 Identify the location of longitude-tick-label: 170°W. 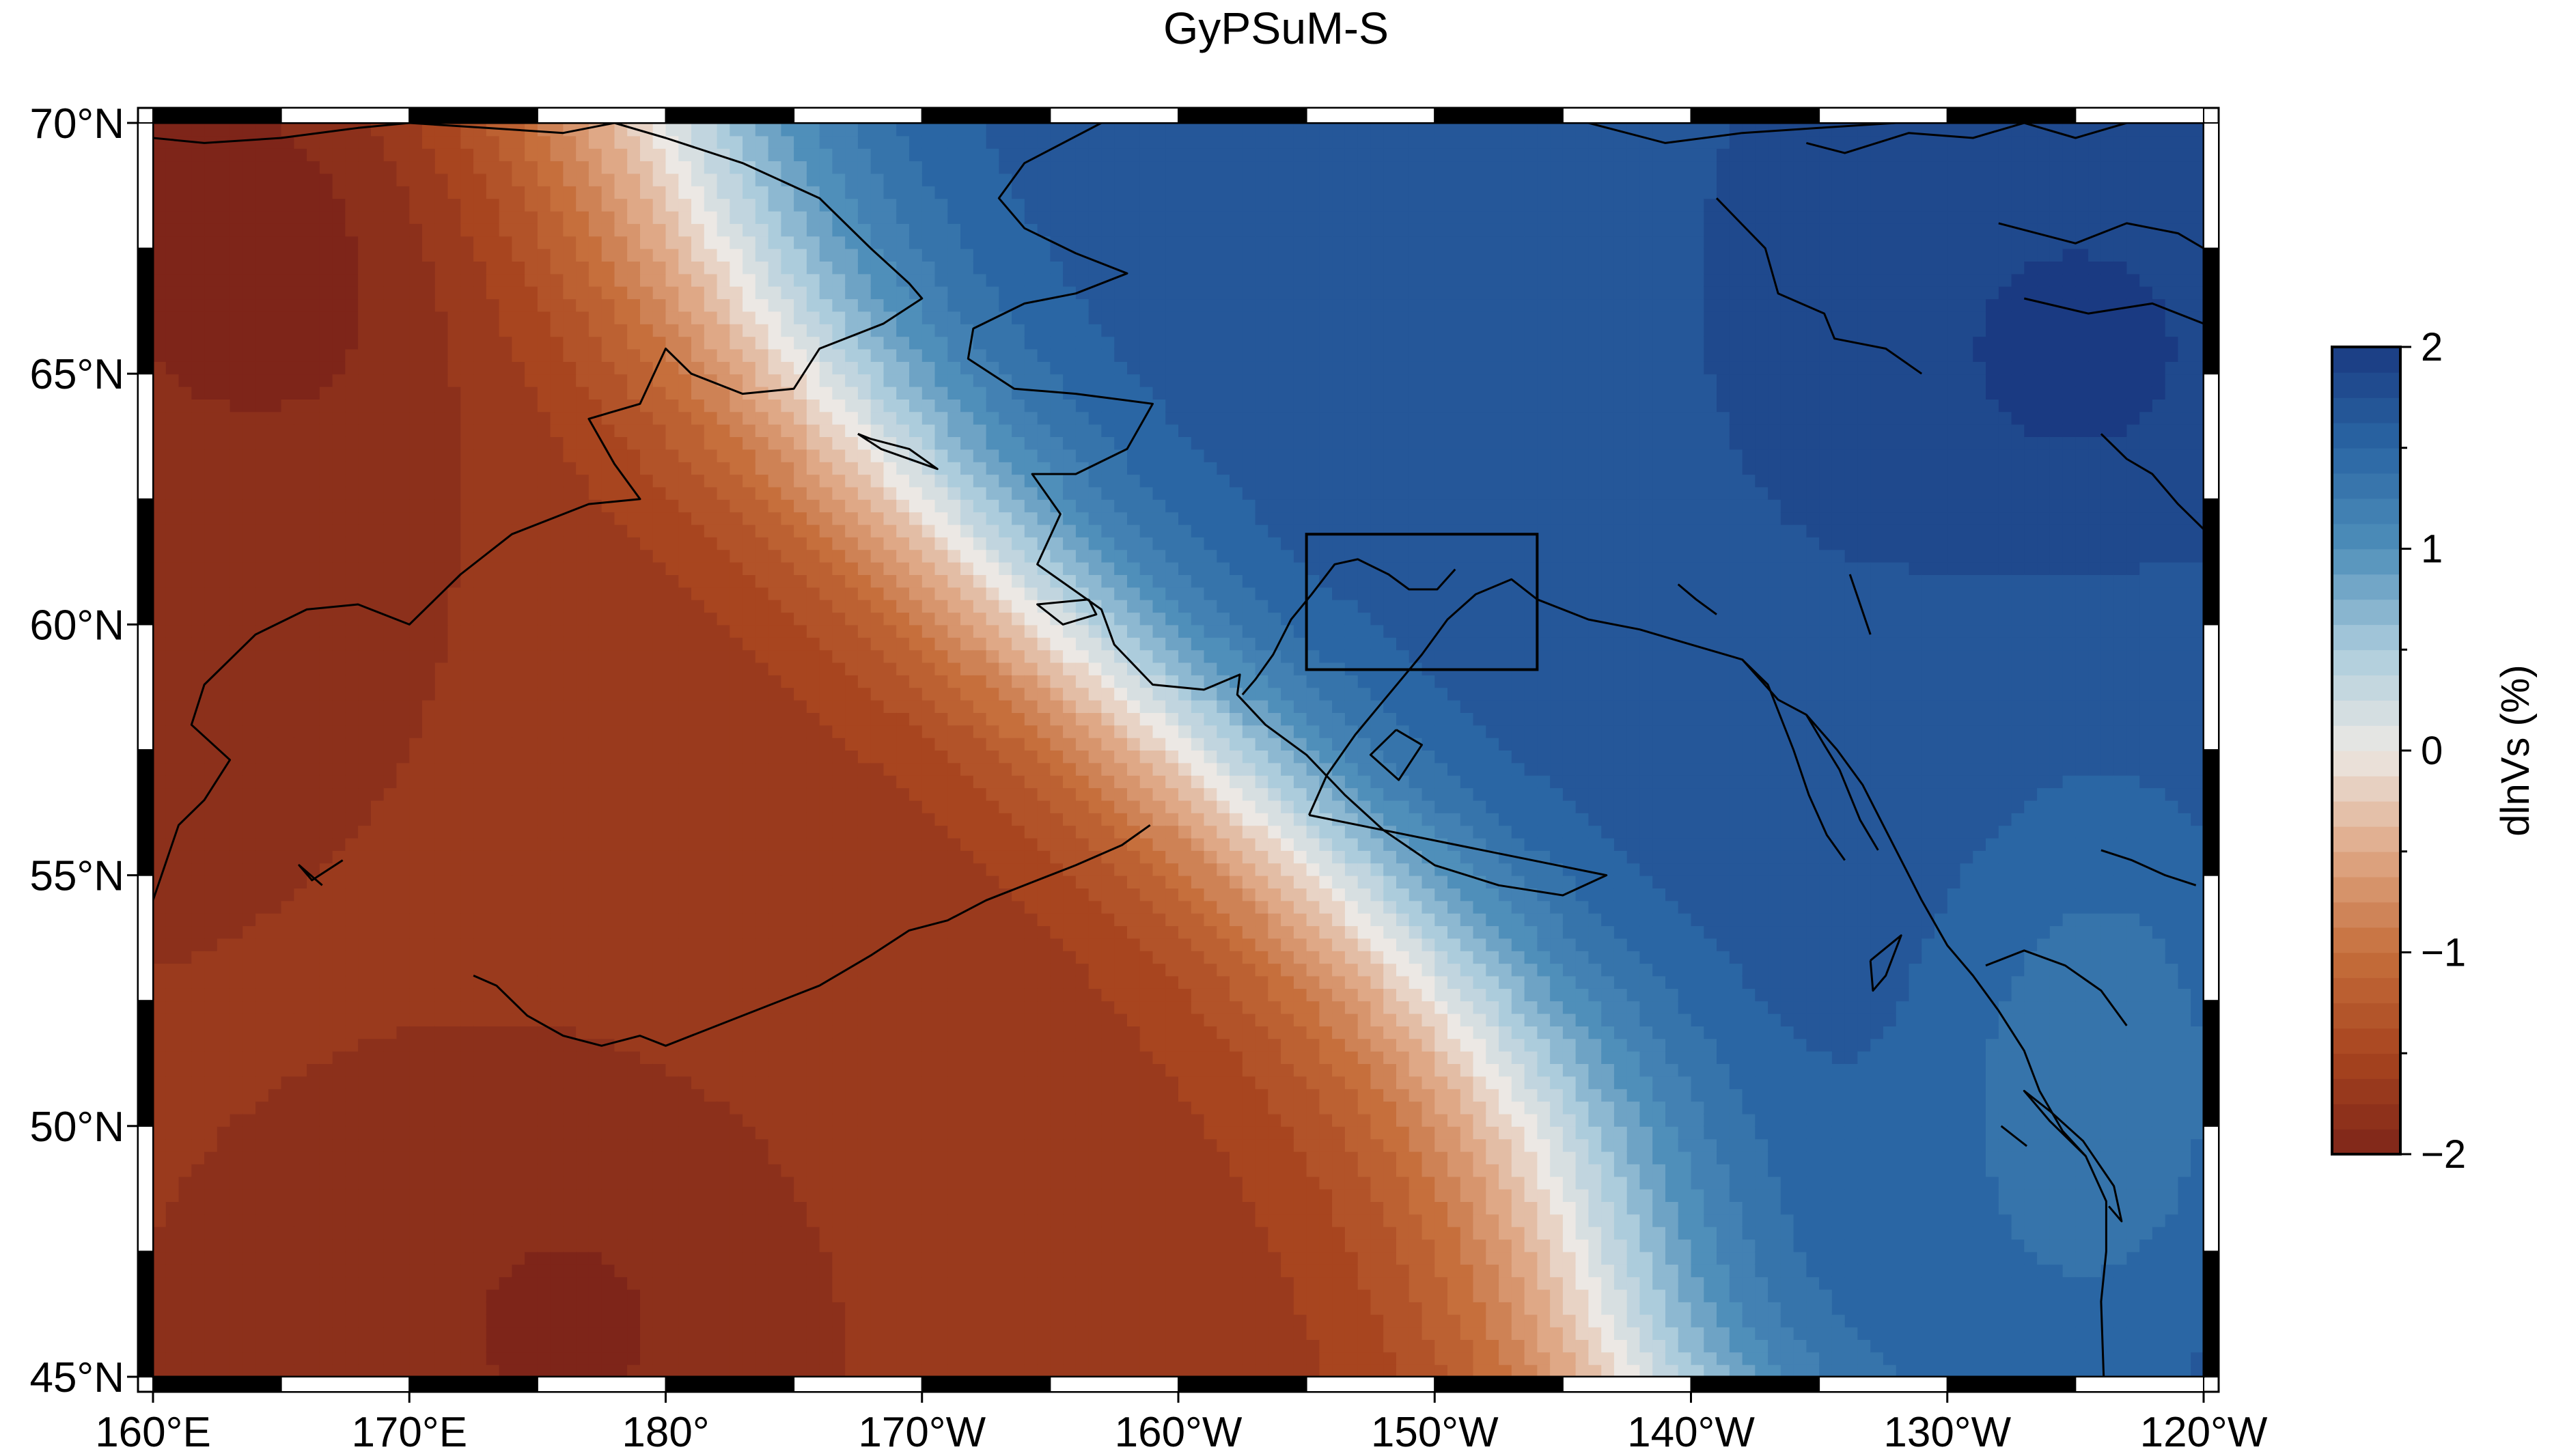
(922, 1433).